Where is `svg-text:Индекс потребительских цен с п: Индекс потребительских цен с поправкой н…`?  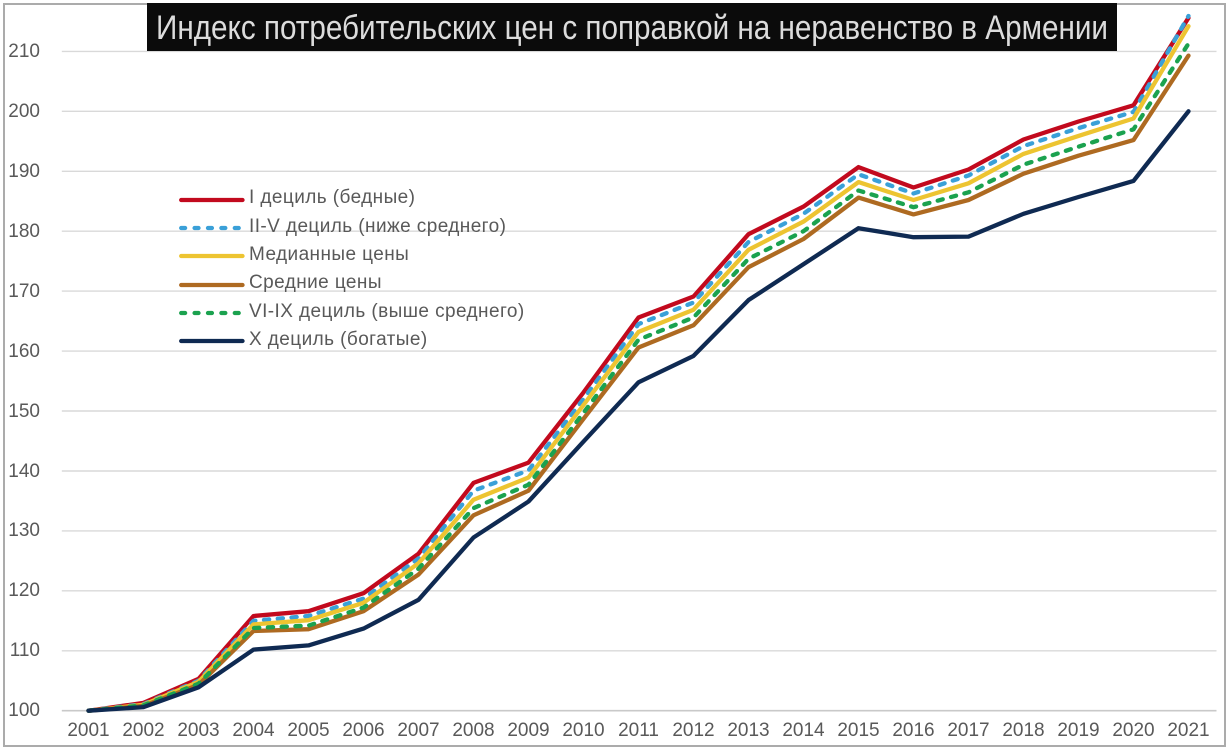 svg-text:Индекс потребительских цен с п: Индекс потребительских цен с поправкой н… is located at coordinates (632, 28).